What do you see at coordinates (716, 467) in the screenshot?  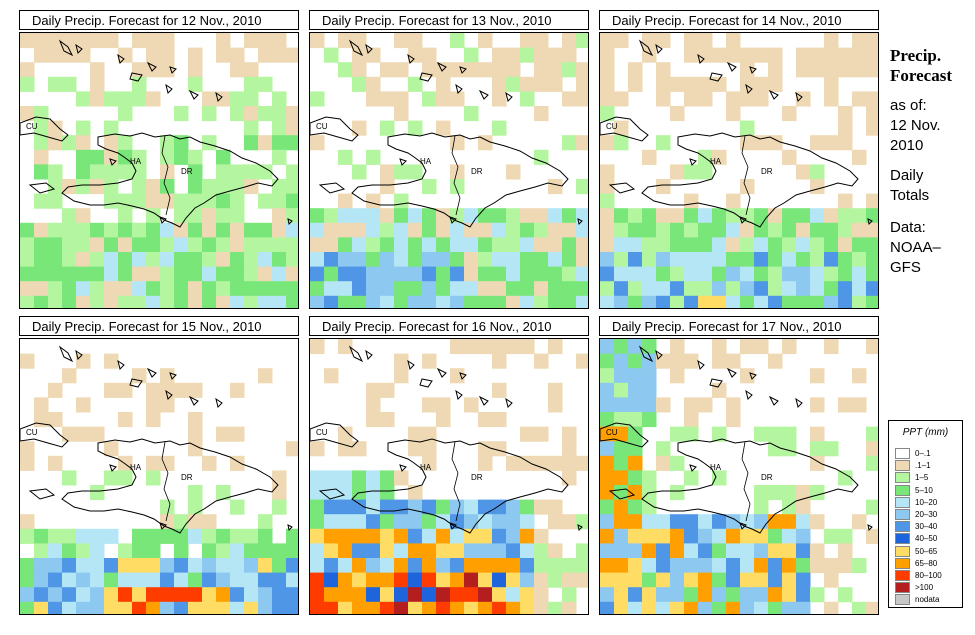 I see `label-haiti: HA` at bounding box center [716, 467].